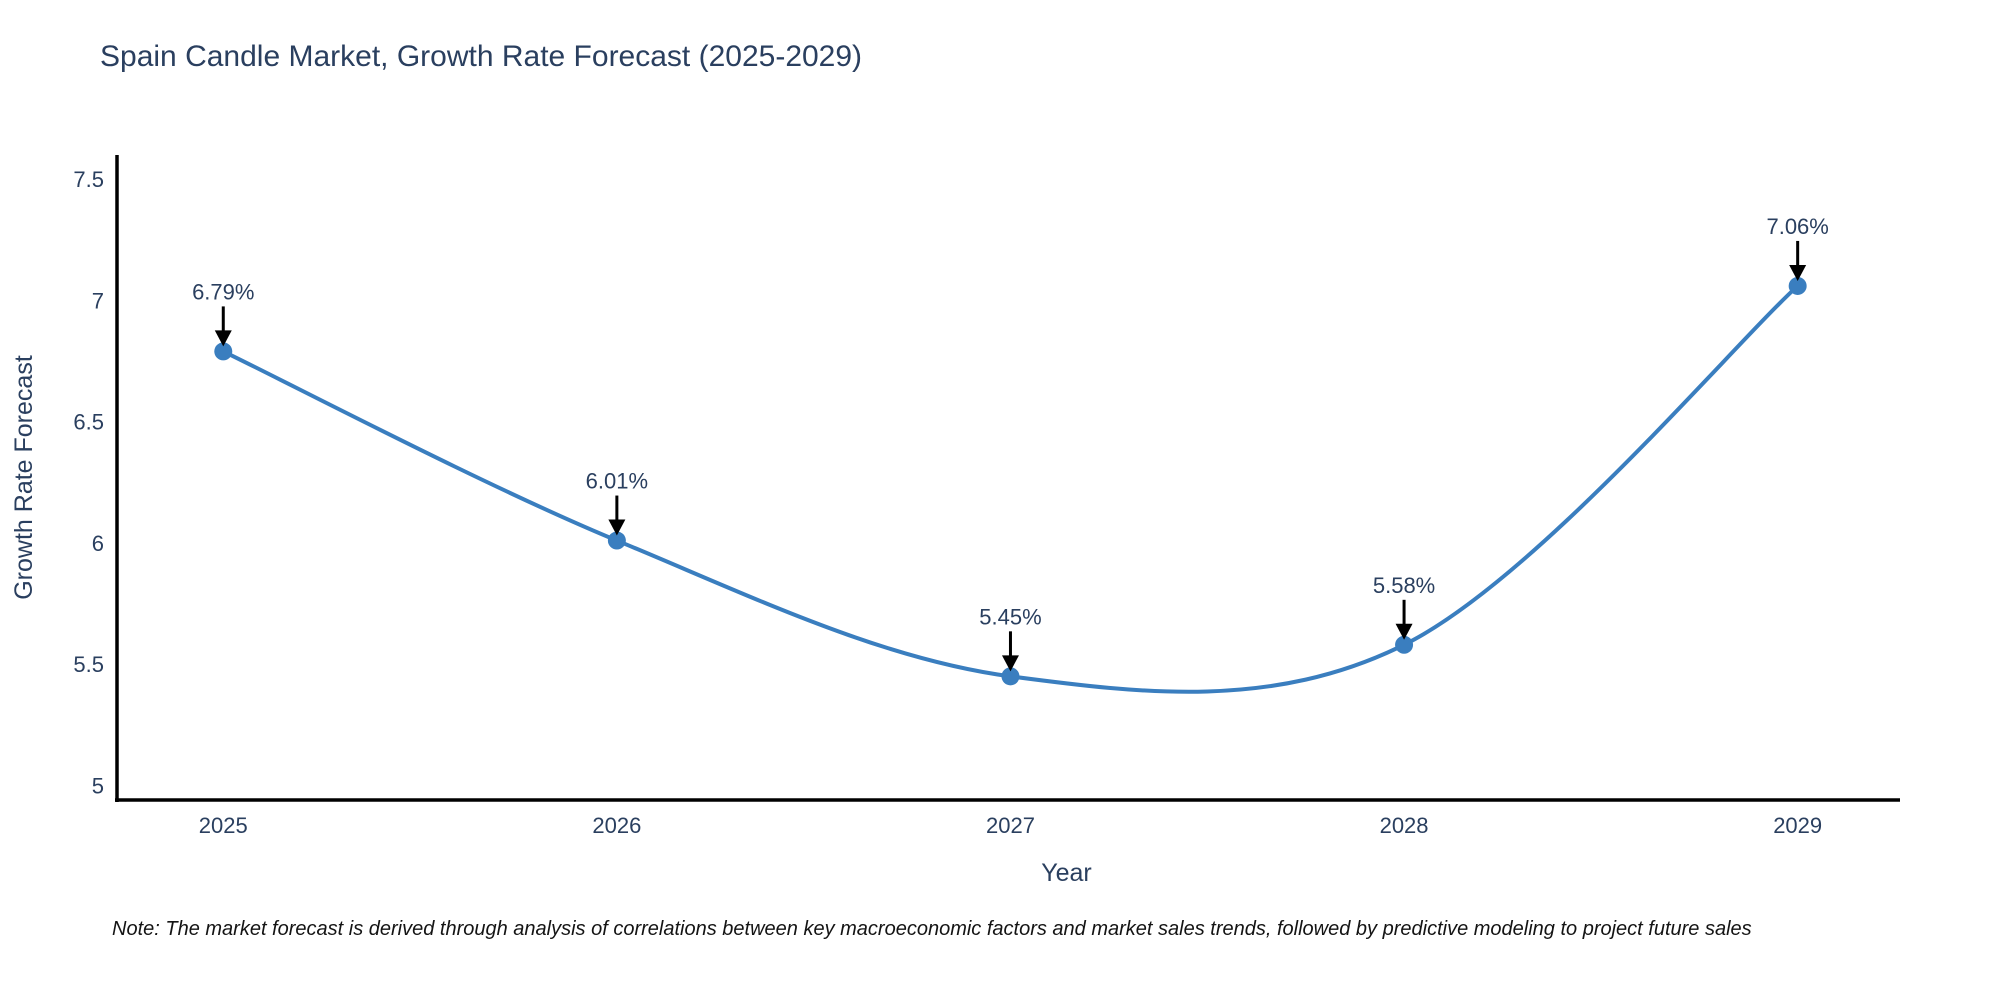  What do you see at coordinates (88, 664) in the screenshot?
I see `y-tick-label-5.5: 5.5` at bounding box center [88, 664].